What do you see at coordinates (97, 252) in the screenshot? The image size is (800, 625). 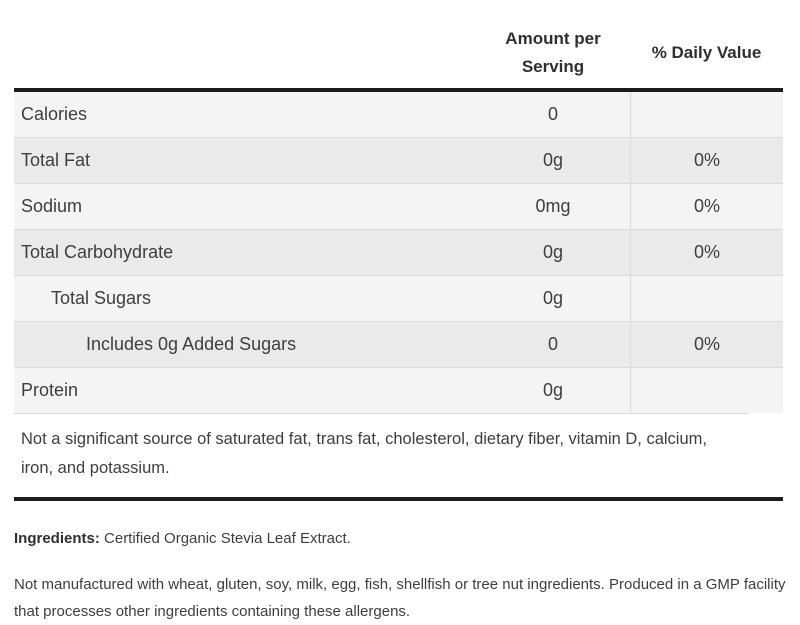 I see `nutrient-label: Total Carbohydrate` at bounding box center [97, 252].